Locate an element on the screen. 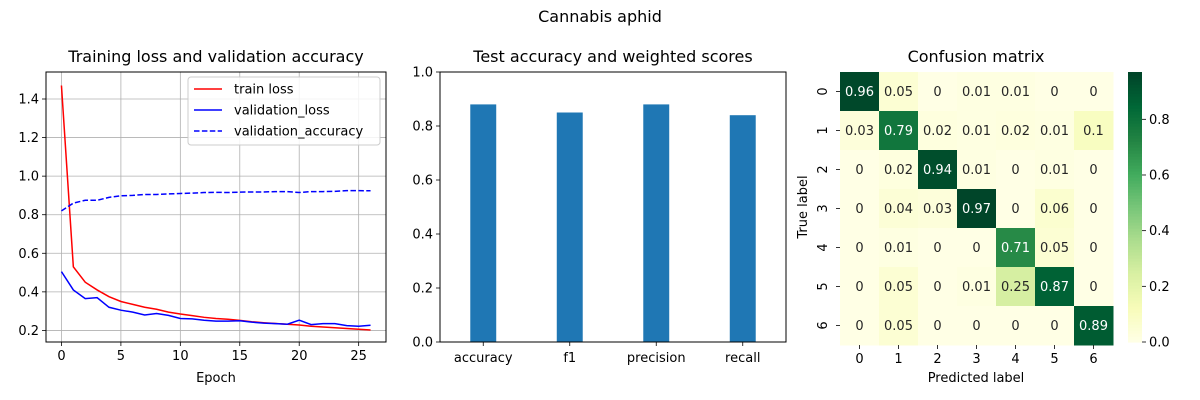 The height and width of the screenshot is (400, 1200). heatmap-cell-label: 0.87 is located at coordinates (1054, 287).